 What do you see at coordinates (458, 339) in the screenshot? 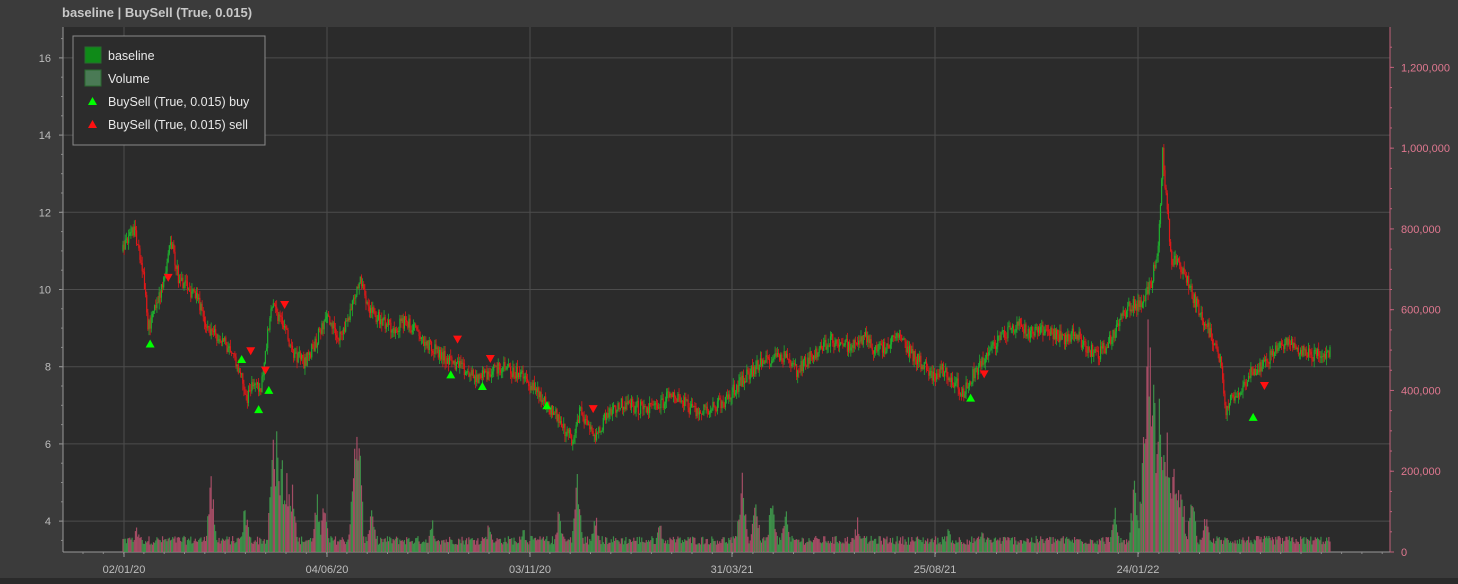
I see `sell-signal-marker` at bounding box center [458, 339].